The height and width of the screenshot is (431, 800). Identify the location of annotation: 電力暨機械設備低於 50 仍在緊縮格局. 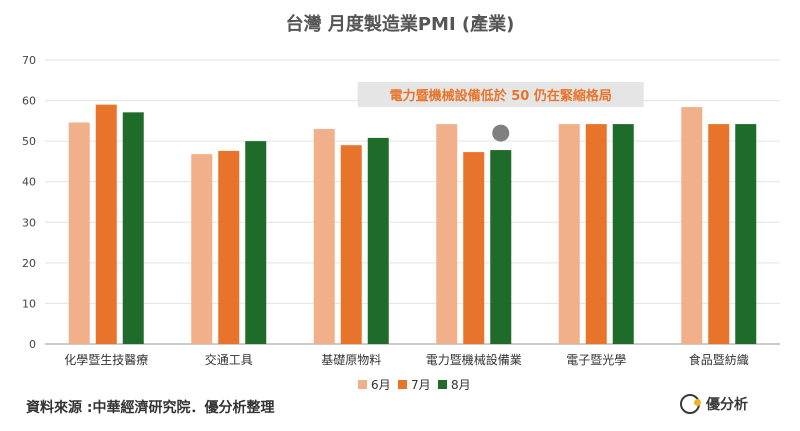
(500, 112).